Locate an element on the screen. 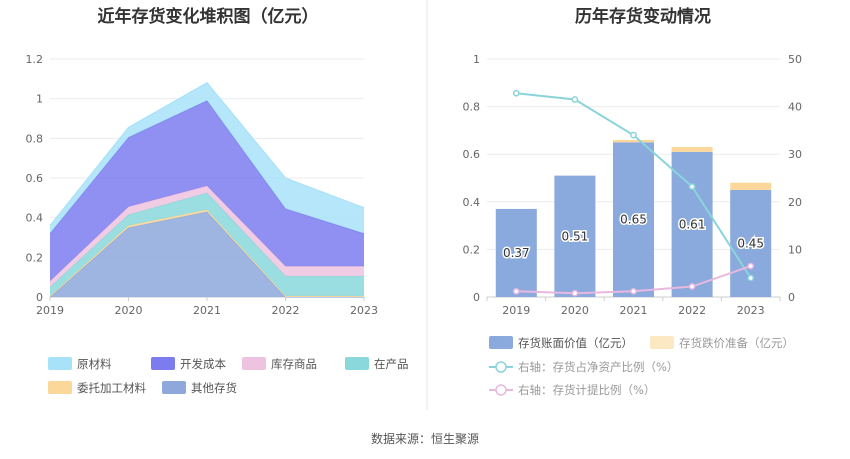 This screenshot has width=850, height=459. bar-value-label: 0.45 is located at coordinates (750, 243).